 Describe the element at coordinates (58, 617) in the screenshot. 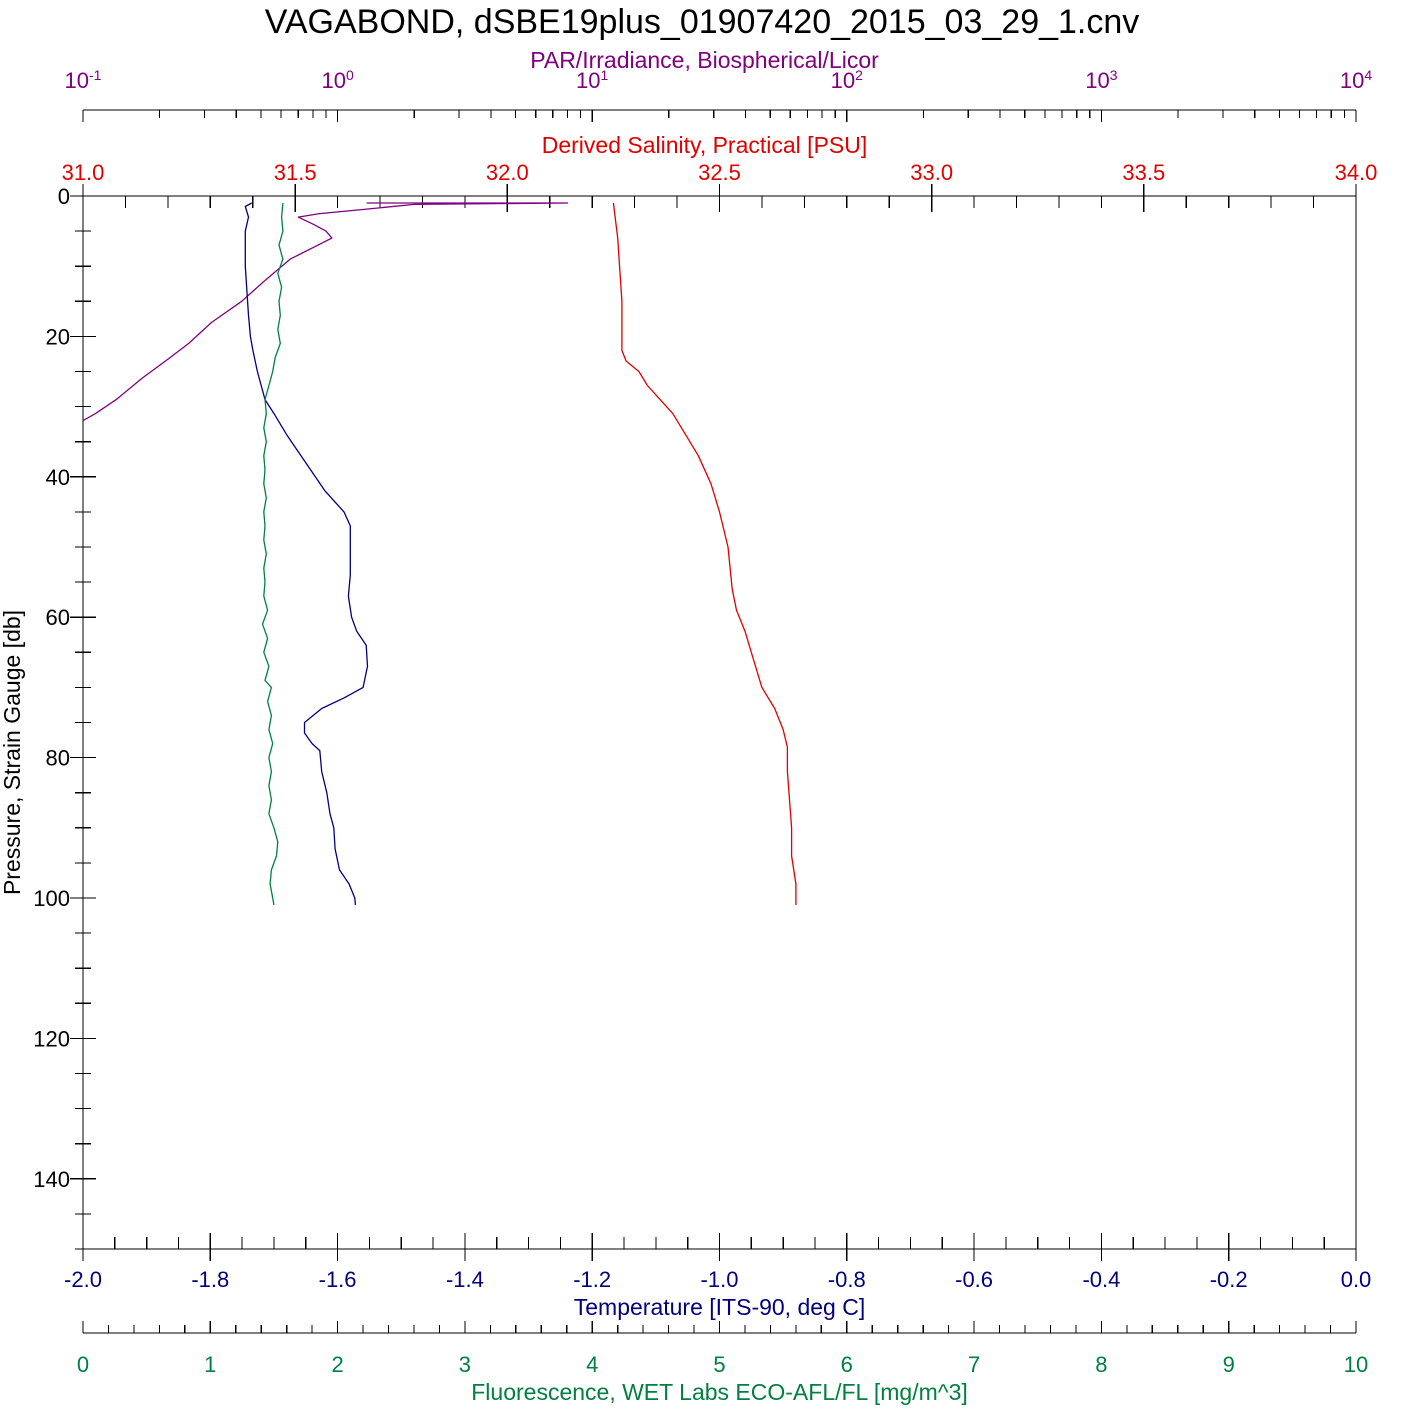

I see `y-tick-label: 60` at that location.